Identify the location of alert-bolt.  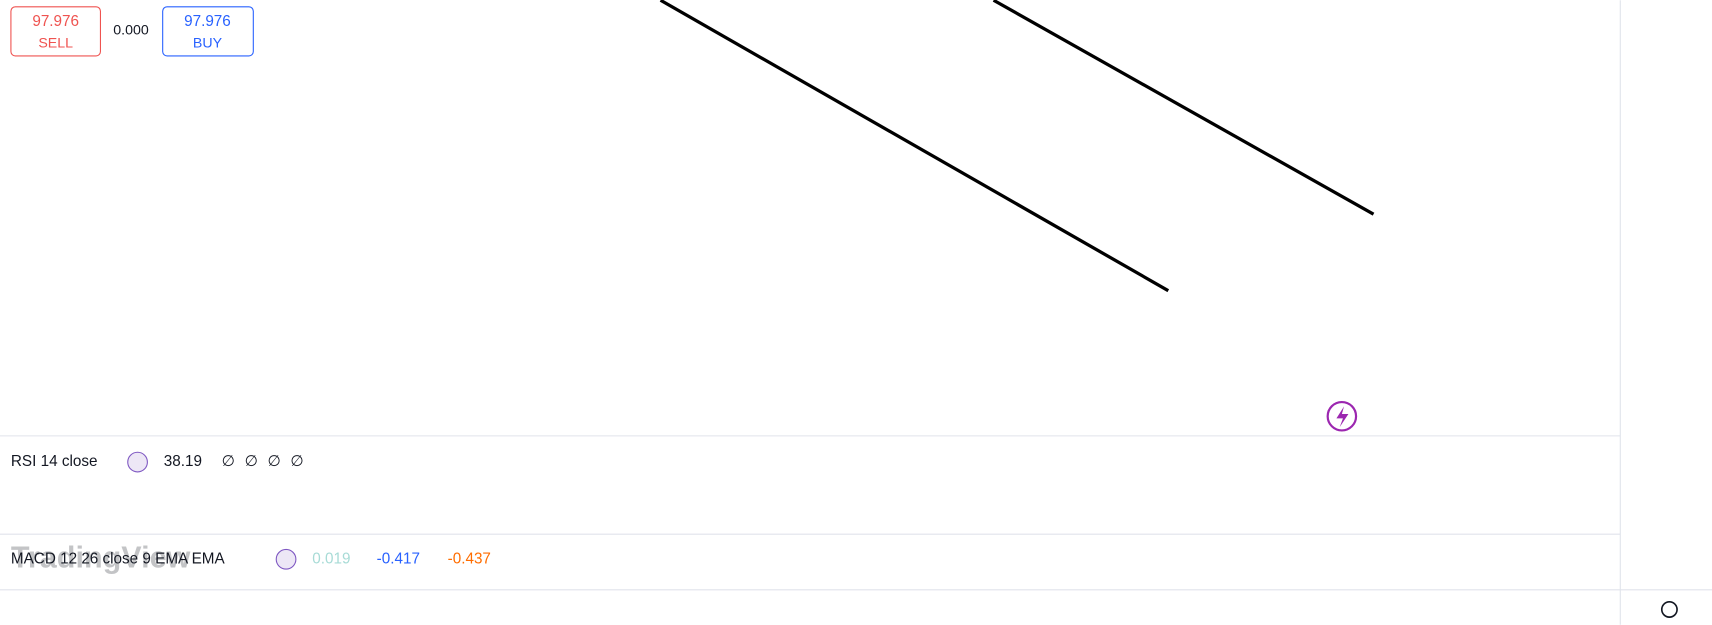
(1342, 417).